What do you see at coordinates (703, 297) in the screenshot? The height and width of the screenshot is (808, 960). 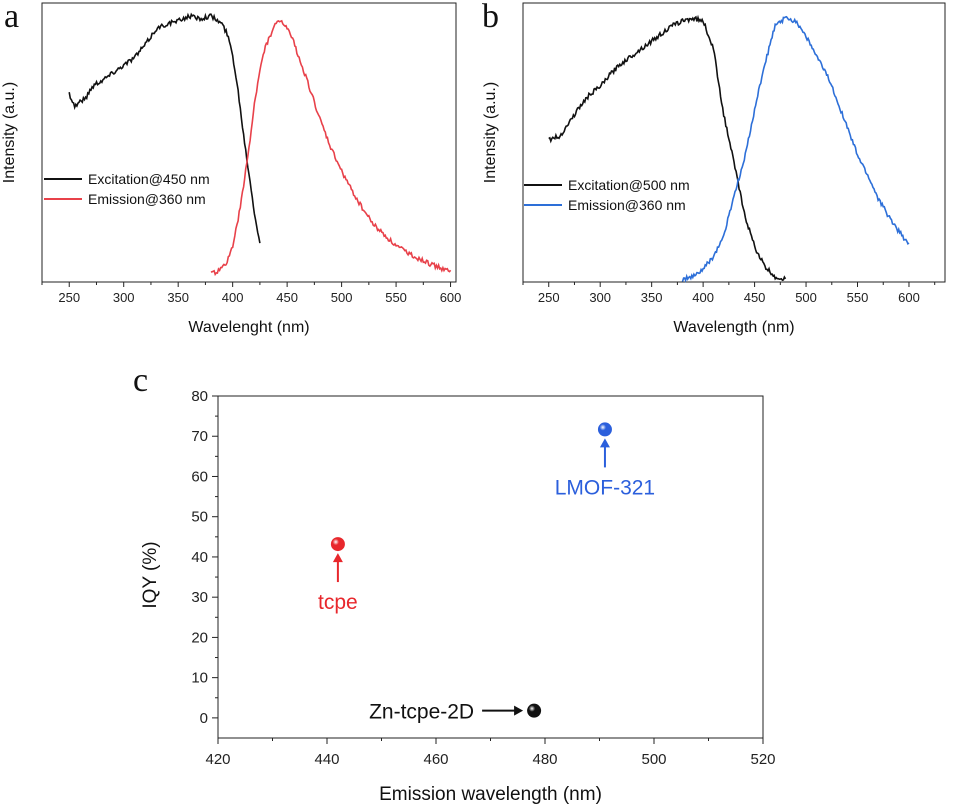 I see `panel-b-xtick-label: 400` at bounding box center [703, 297].